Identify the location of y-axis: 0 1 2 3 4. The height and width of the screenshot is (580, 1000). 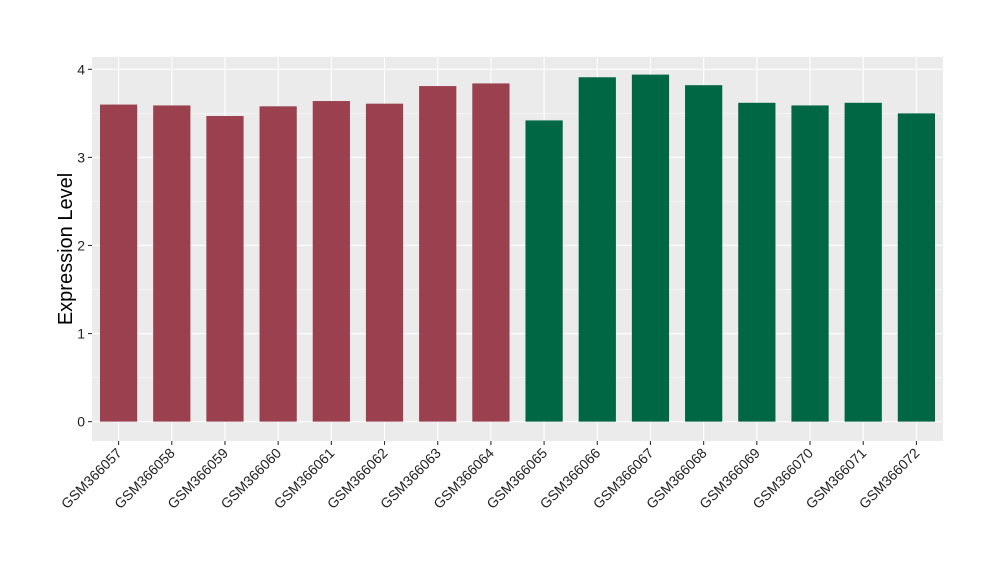
(84, 245).